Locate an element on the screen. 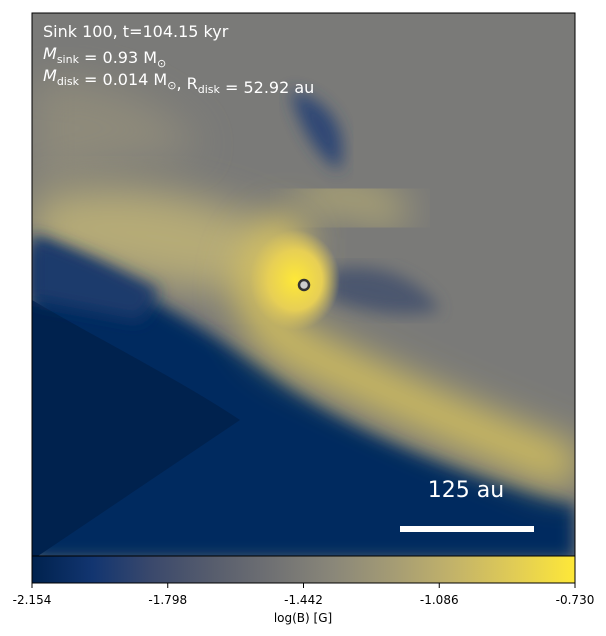  sink-marker is located at coordinates (304, 285).